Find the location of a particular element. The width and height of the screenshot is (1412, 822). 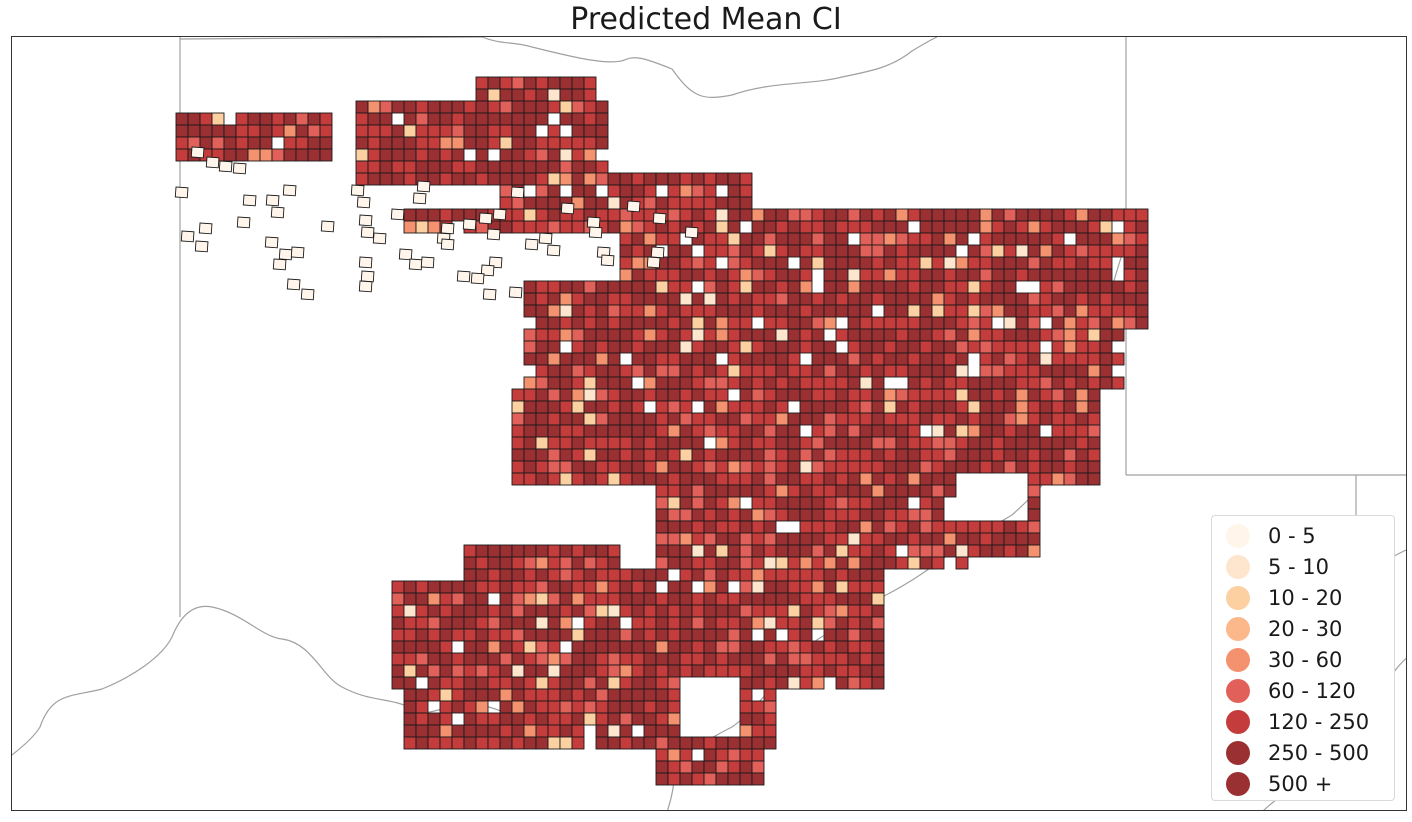

legend-label: 5 - 10 is located at coordinates (1299, 566).